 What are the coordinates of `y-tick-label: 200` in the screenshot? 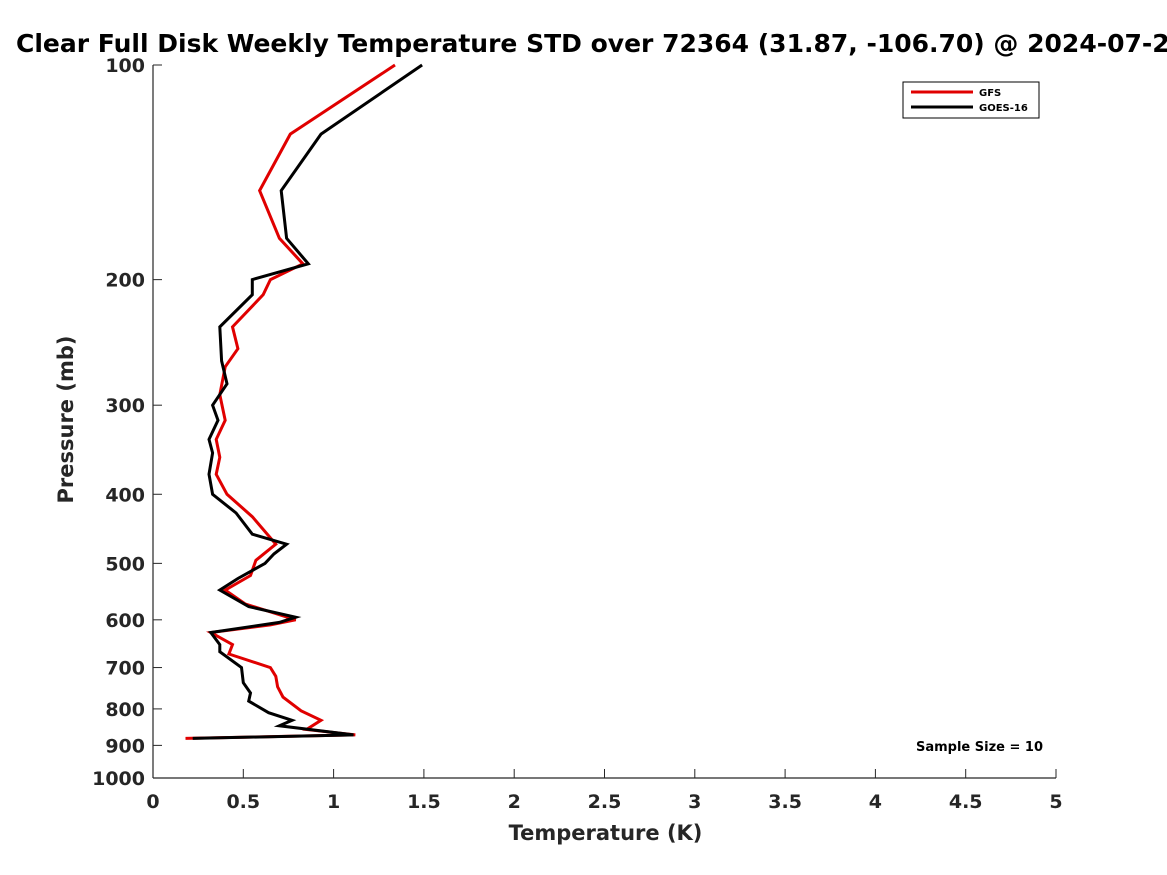 It's located at (125, 281).